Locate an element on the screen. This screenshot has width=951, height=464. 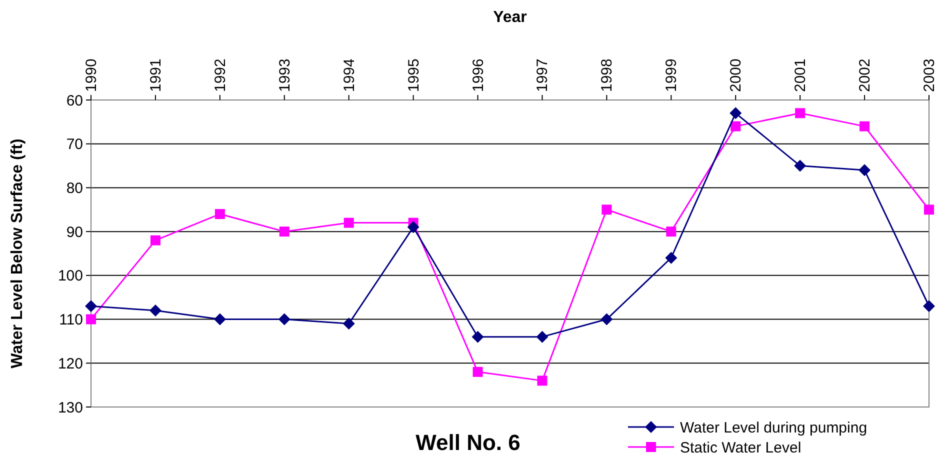
x-tick-label: 2001 is located at coordinates (801, 75).